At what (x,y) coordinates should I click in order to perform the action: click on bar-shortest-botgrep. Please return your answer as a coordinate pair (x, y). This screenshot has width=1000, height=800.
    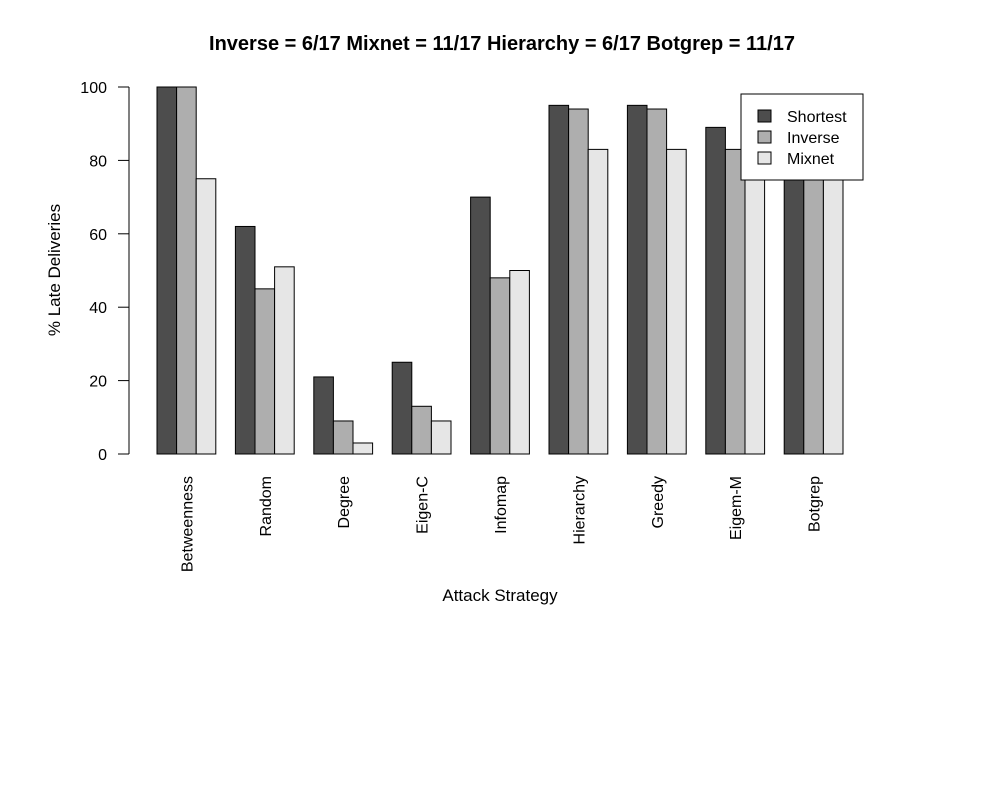
    Looking at the image, I should click on (794, 303).